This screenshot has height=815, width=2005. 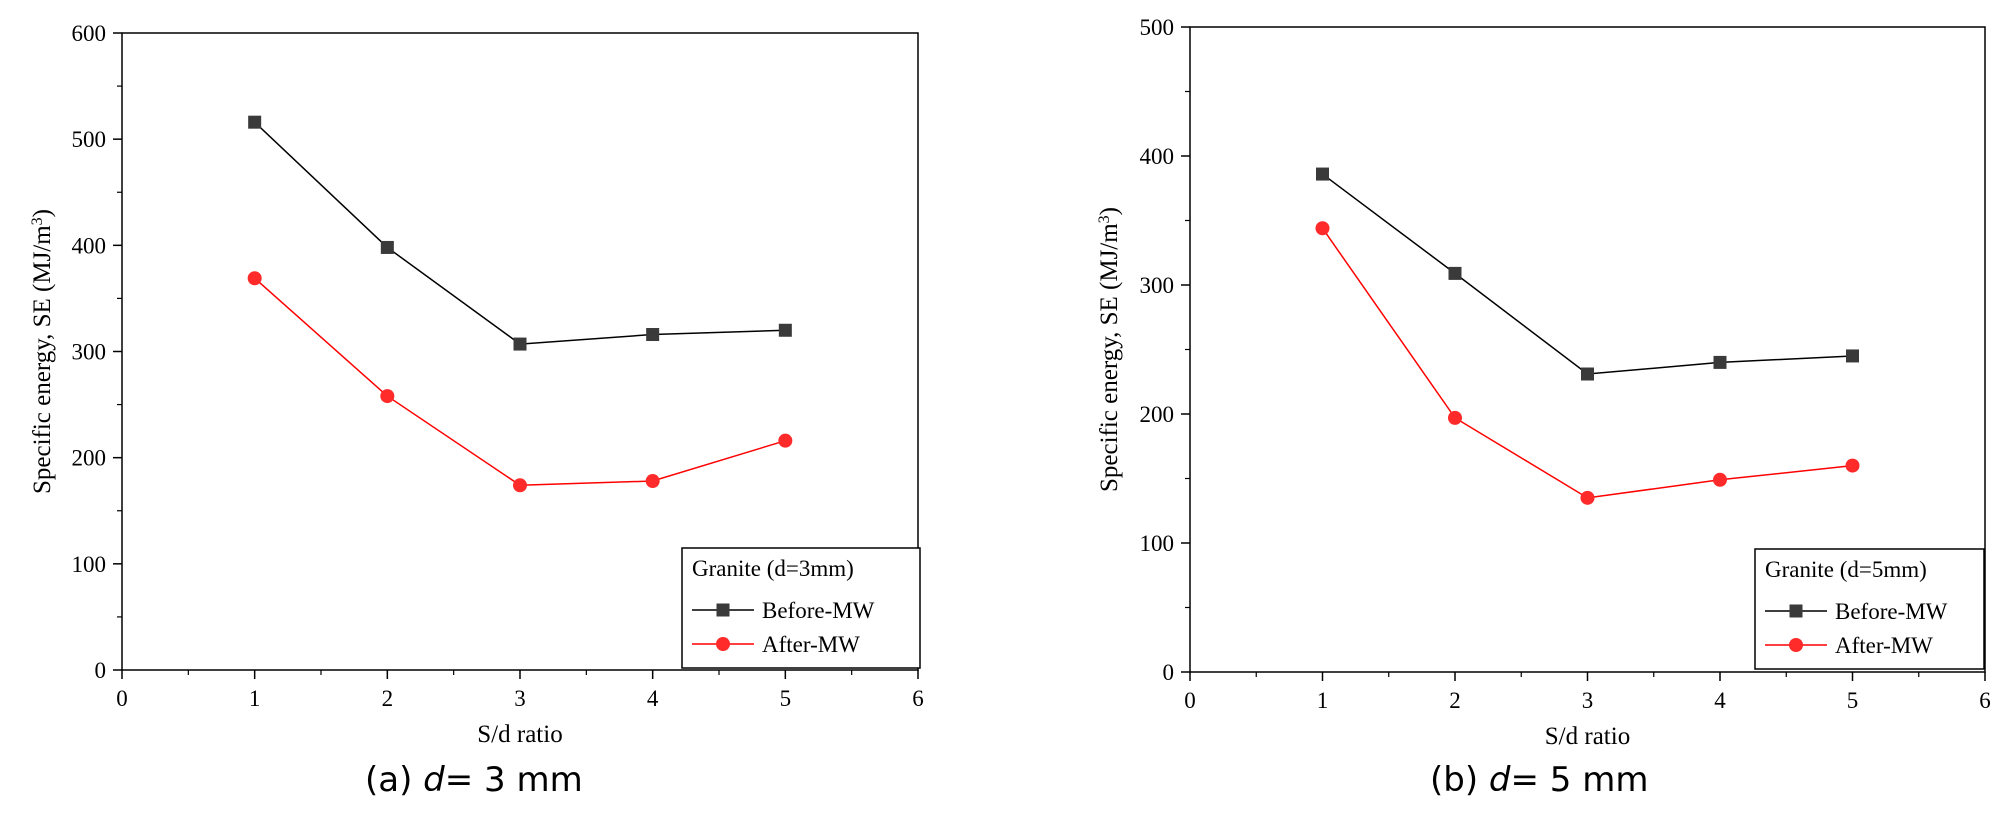 I want to click on caption-b: (b) d= 5 mm, so click(x=1539, y=780).